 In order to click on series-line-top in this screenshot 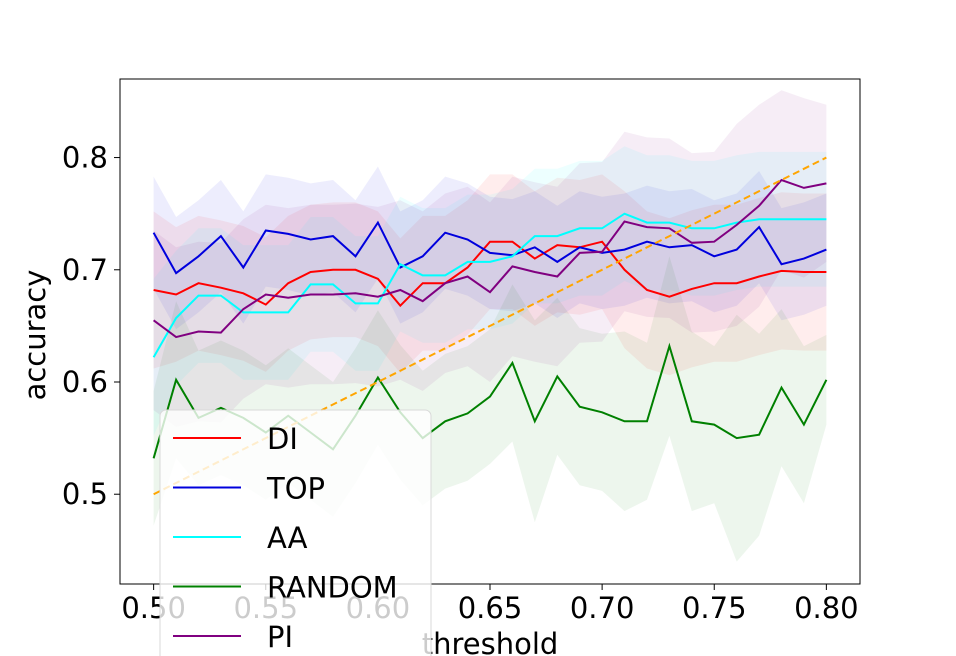, I will do `click(489, 247)`.